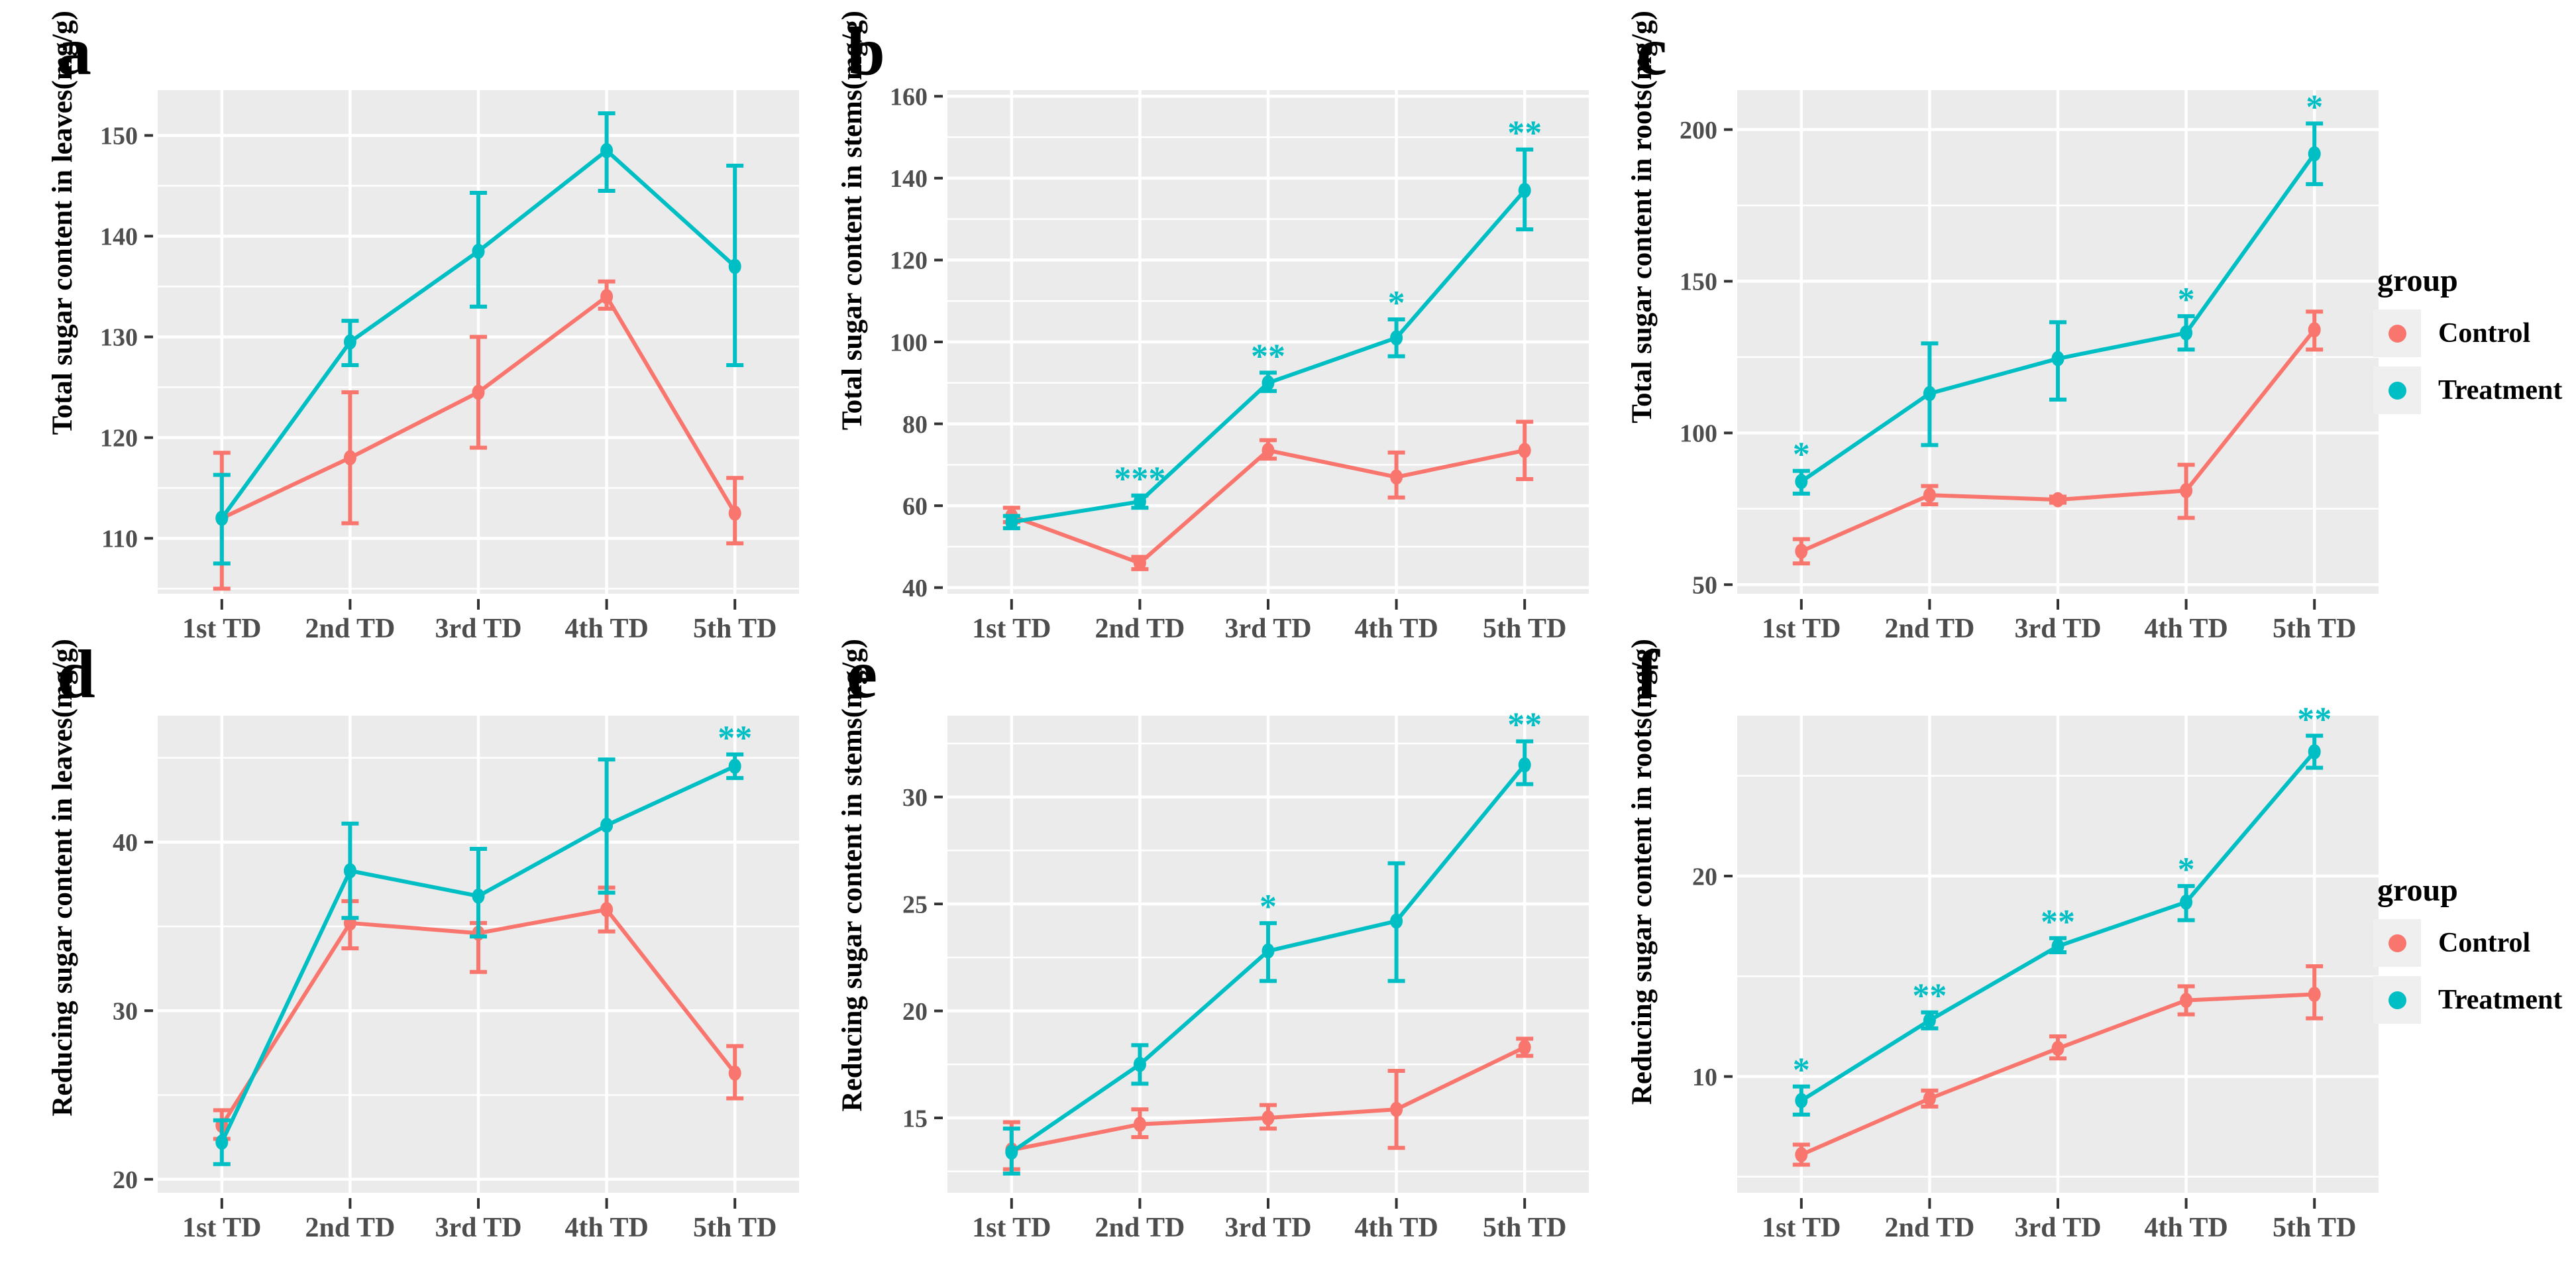 The width and height of the screenshot is (2576, 1267). I want to click on y-tick-label: 200, so click(1698, 130).